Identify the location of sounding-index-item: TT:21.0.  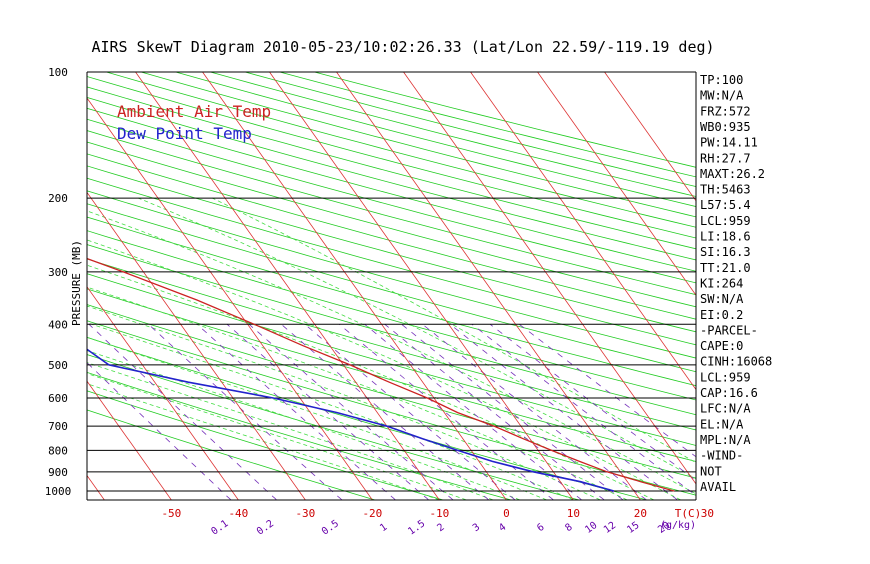
(725, 268).